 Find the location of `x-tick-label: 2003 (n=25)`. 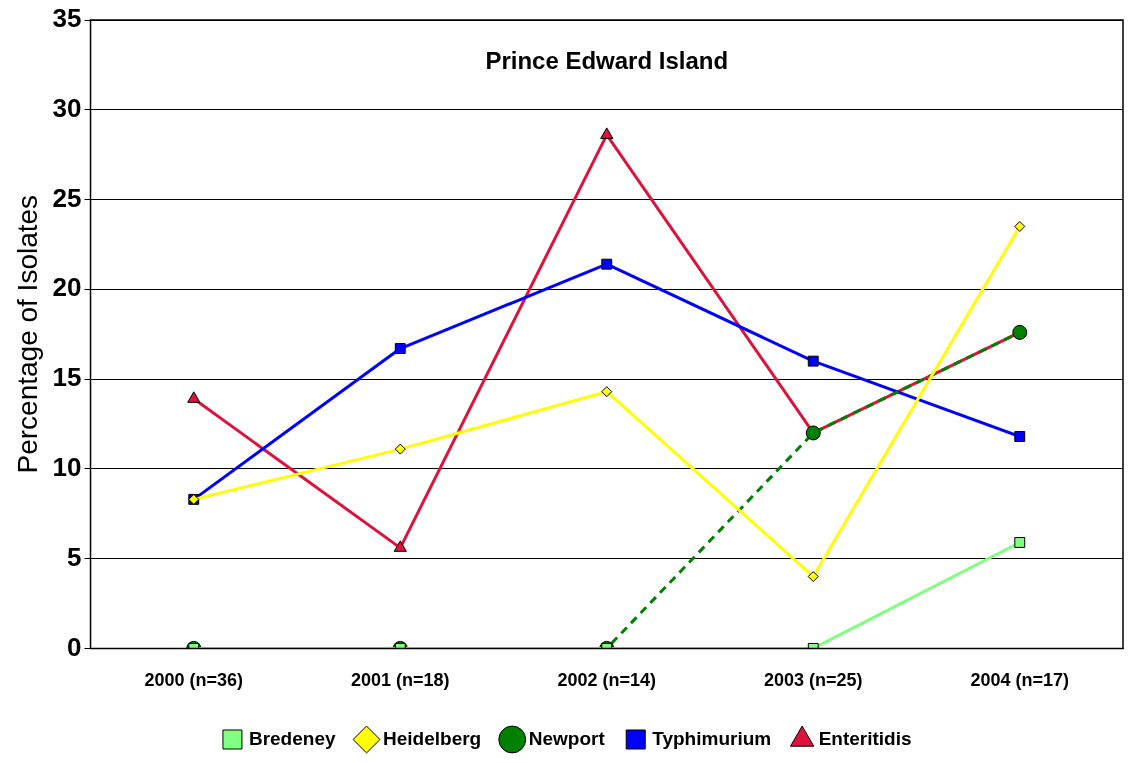

x-tick-label: 2003 (n=25) is located at coordinates (813, 680).